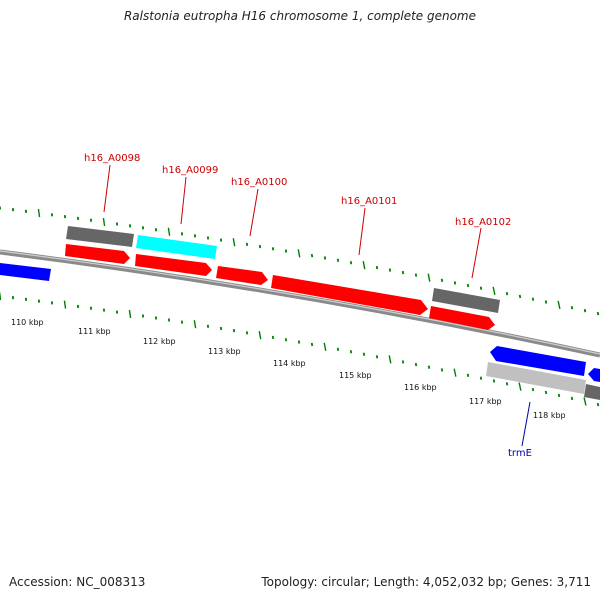 The width and height of the screenshot is (600, 600). What do you see at coordinates (173, 265) in the screenshot?
I see `gene-arrow-h16_A0099` at bounding box center [173, 265].